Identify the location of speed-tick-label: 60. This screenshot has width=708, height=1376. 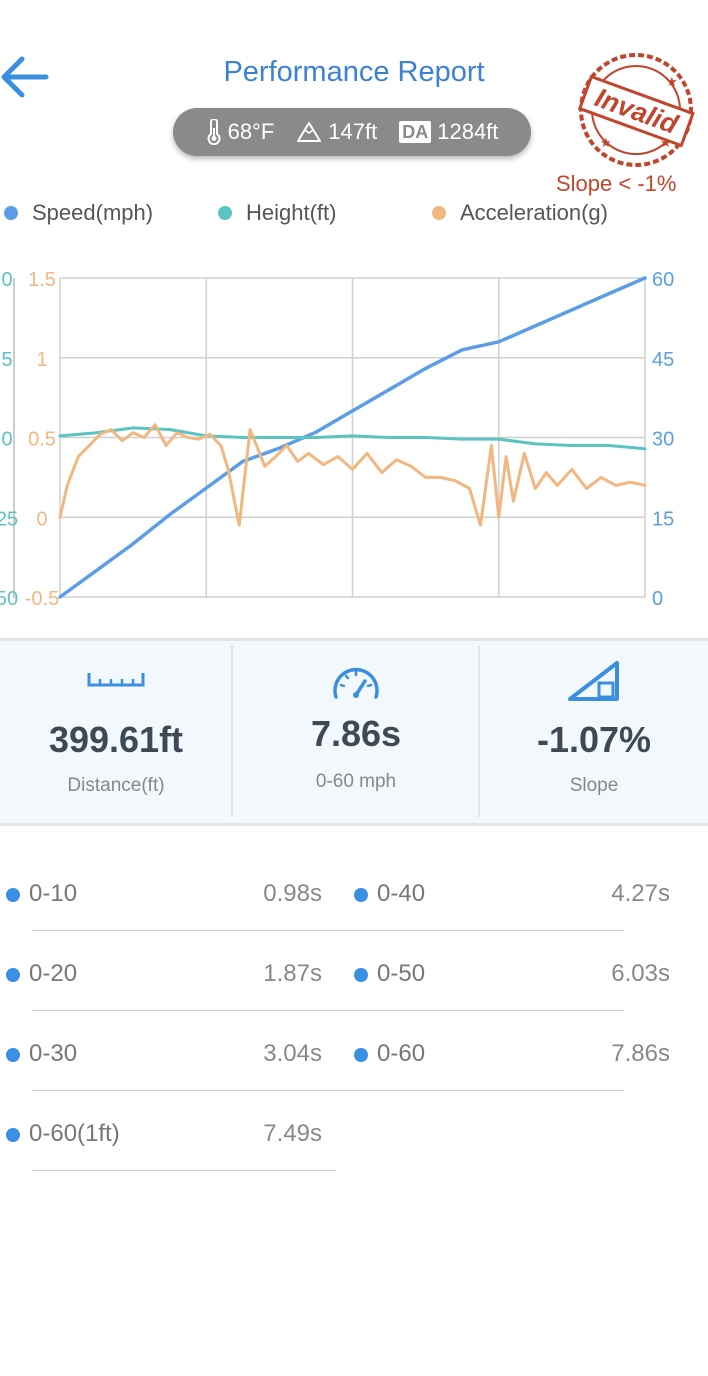
(663, 280).